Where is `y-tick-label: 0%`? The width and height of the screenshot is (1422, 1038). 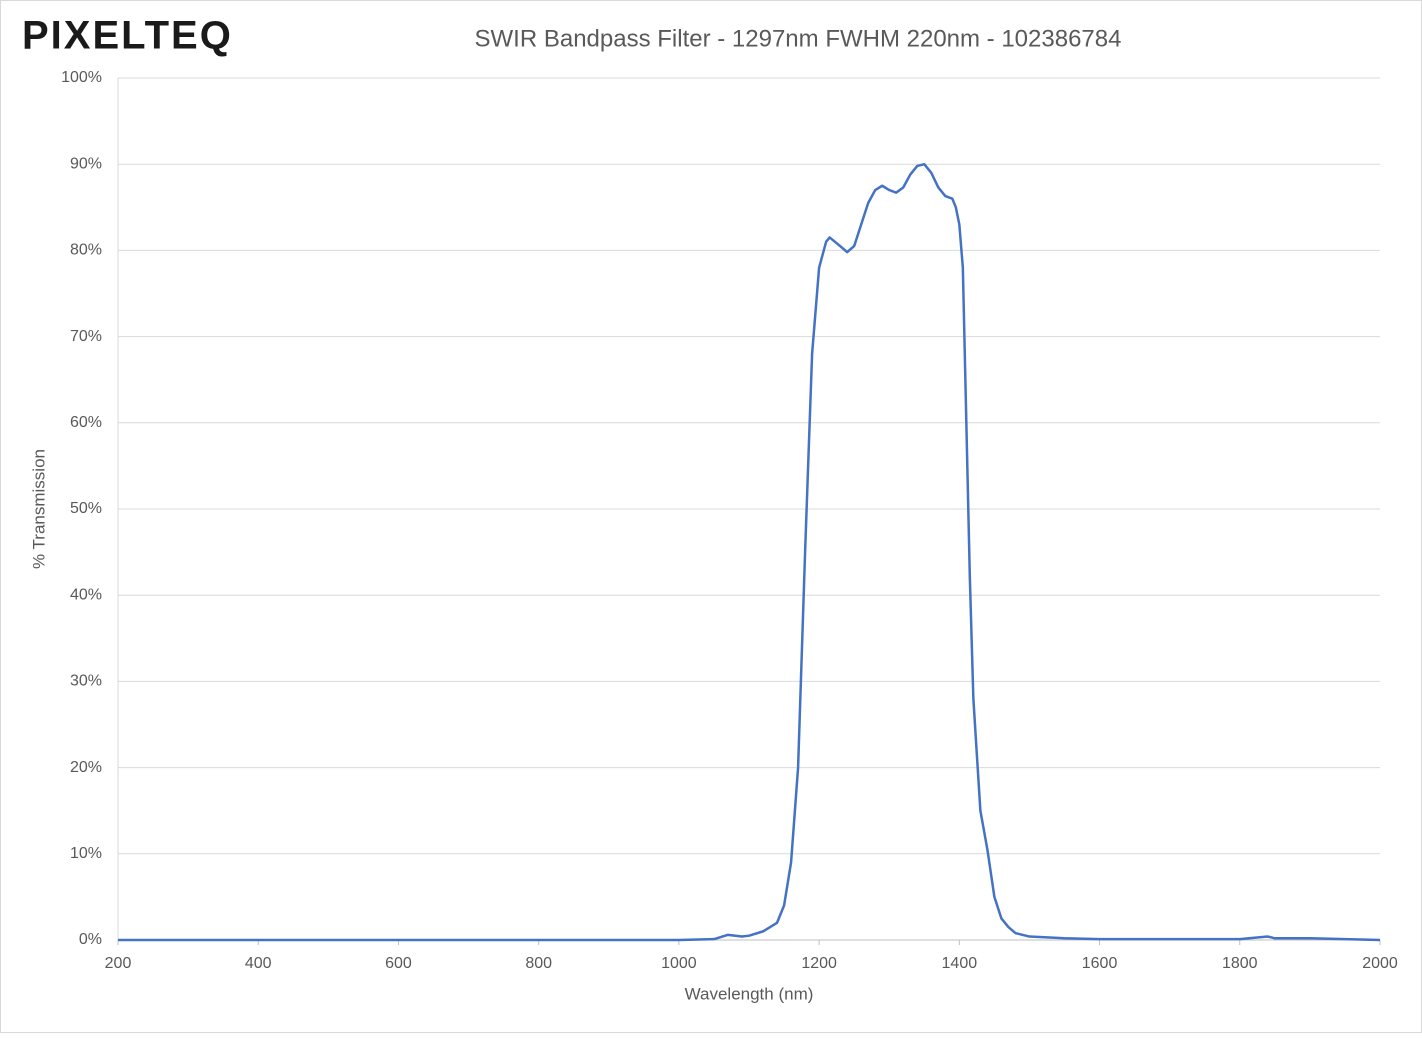 y-tick-label: 0% is located at coordinates (90, 939).